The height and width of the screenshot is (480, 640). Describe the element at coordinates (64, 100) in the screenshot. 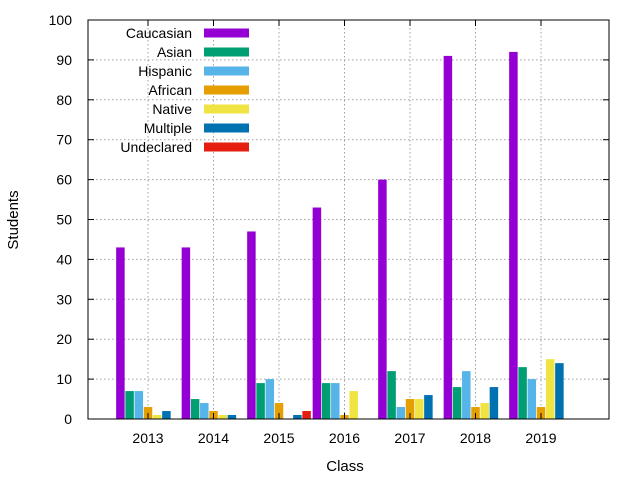

I see `y-tick-label: 80` at that location.